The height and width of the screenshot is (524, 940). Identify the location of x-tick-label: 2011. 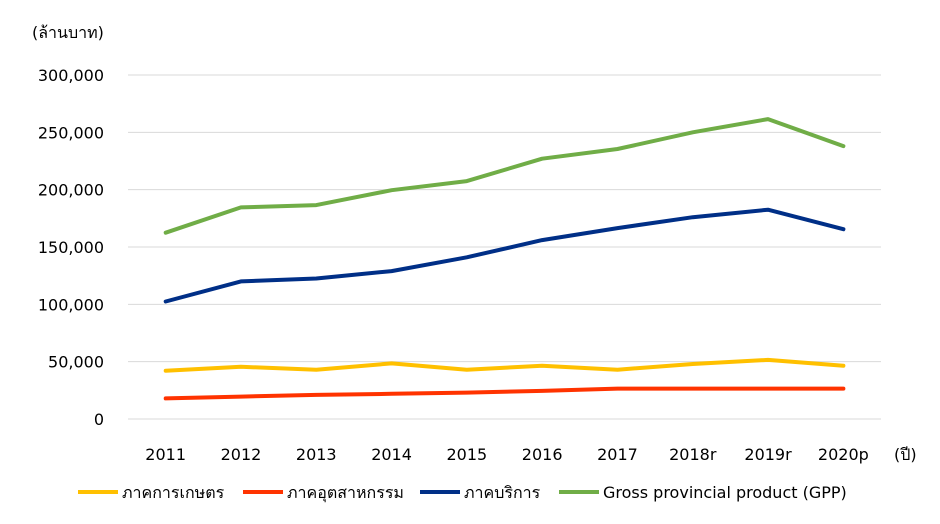
(165, 454).